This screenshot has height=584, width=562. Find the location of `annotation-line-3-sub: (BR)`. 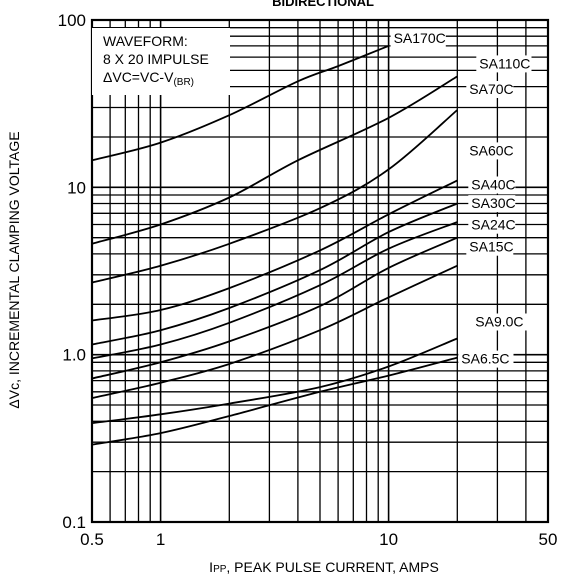

annotation-line-3-sub: (BR) is located at coordinates (183, 82).